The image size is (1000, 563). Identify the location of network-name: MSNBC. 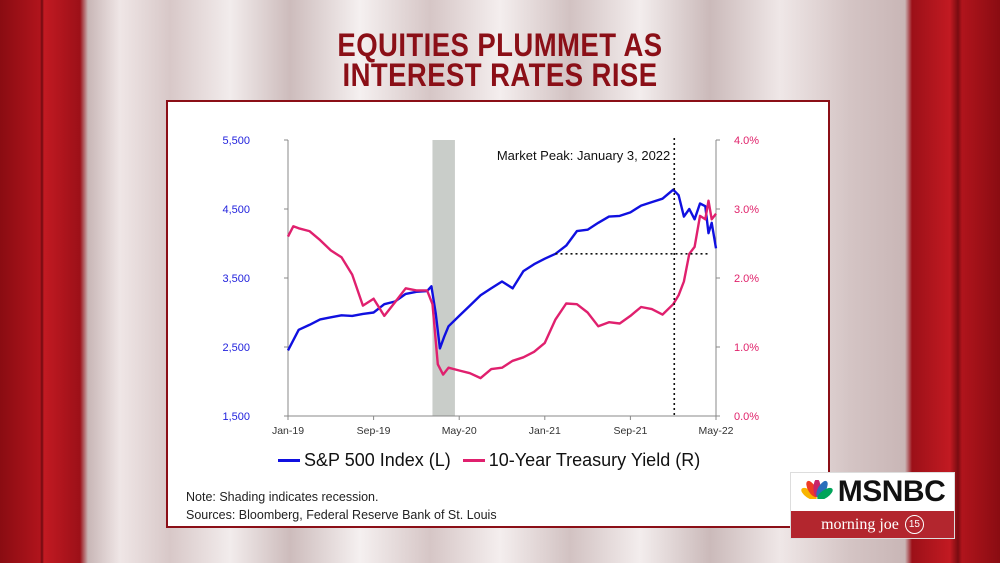
(891, 491).